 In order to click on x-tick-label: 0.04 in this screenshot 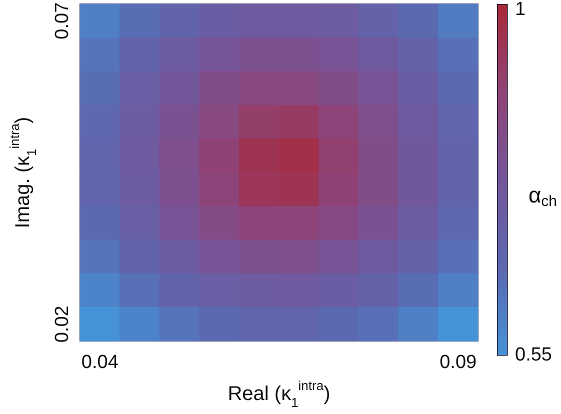, I will do `click(100, 362)`.